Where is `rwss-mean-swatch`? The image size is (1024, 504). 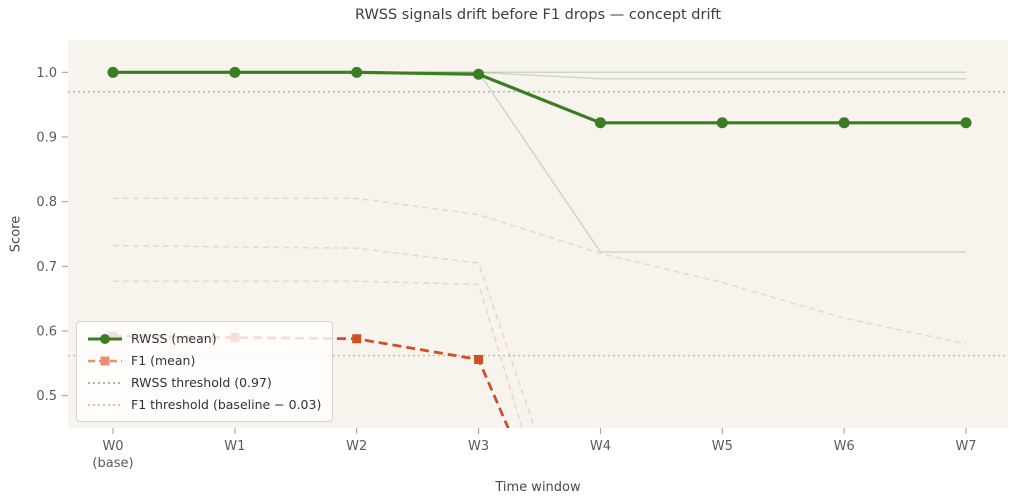 rwss-mean-swatch is located at coordinates (105, 338).